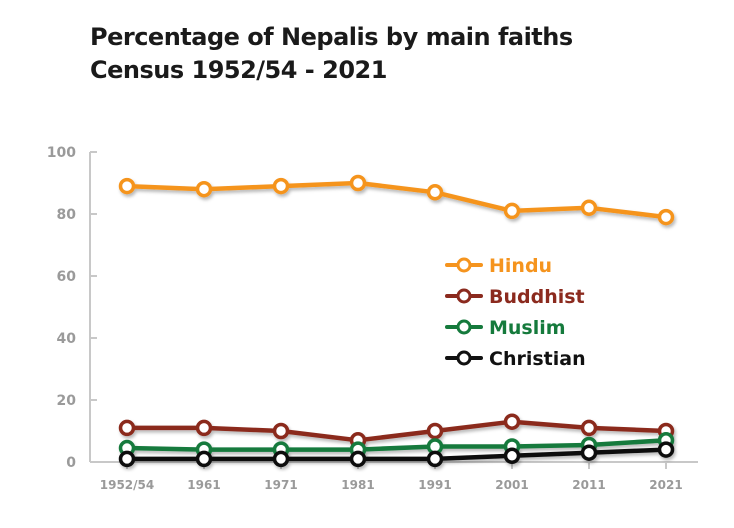 This screenshot has height=528, width=734. What do you see at coordinates (511, 485) in the screenshot?
I see `x-tick-label: 2001` at bounding box center [511, 485].